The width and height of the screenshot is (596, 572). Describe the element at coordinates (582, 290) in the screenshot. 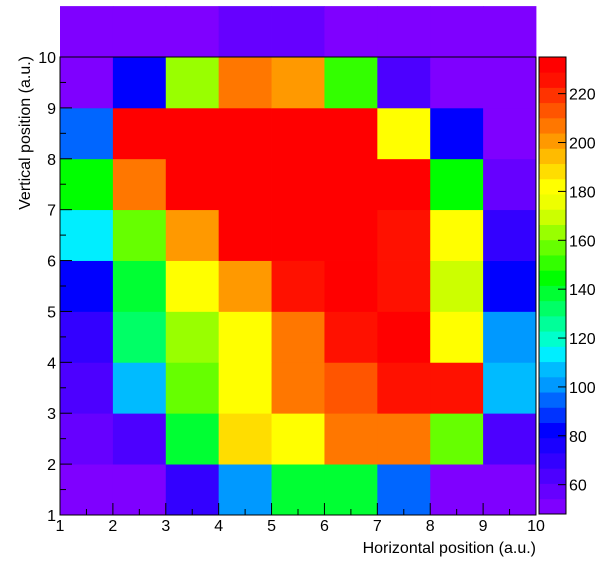

I see `color-scale-label: 140` at that location.